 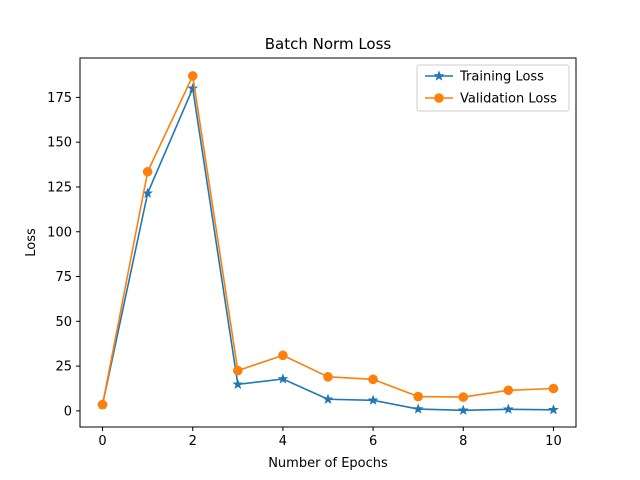 What do you see at coordinates (373, 441) in the screenshot?
I see `x-tick-label: 6` at bounding box center [373, 441].